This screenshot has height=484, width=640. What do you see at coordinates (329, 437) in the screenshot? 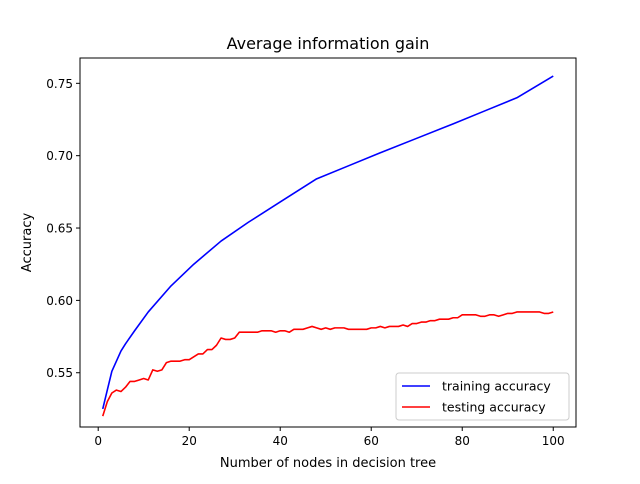
I see `x-axis: 0 20 40 60 80 100` at bounding box center [329, 437].